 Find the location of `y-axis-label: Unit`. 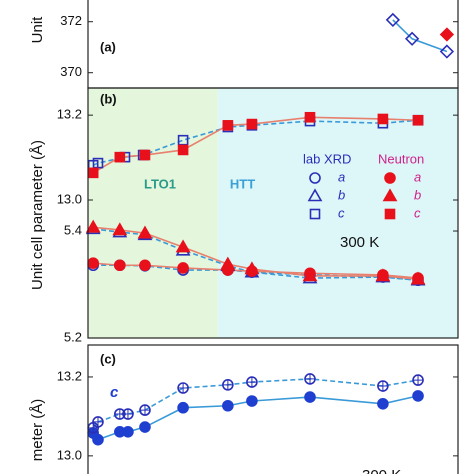

y-axis-label: Unit is located at coordinates (37, 30).